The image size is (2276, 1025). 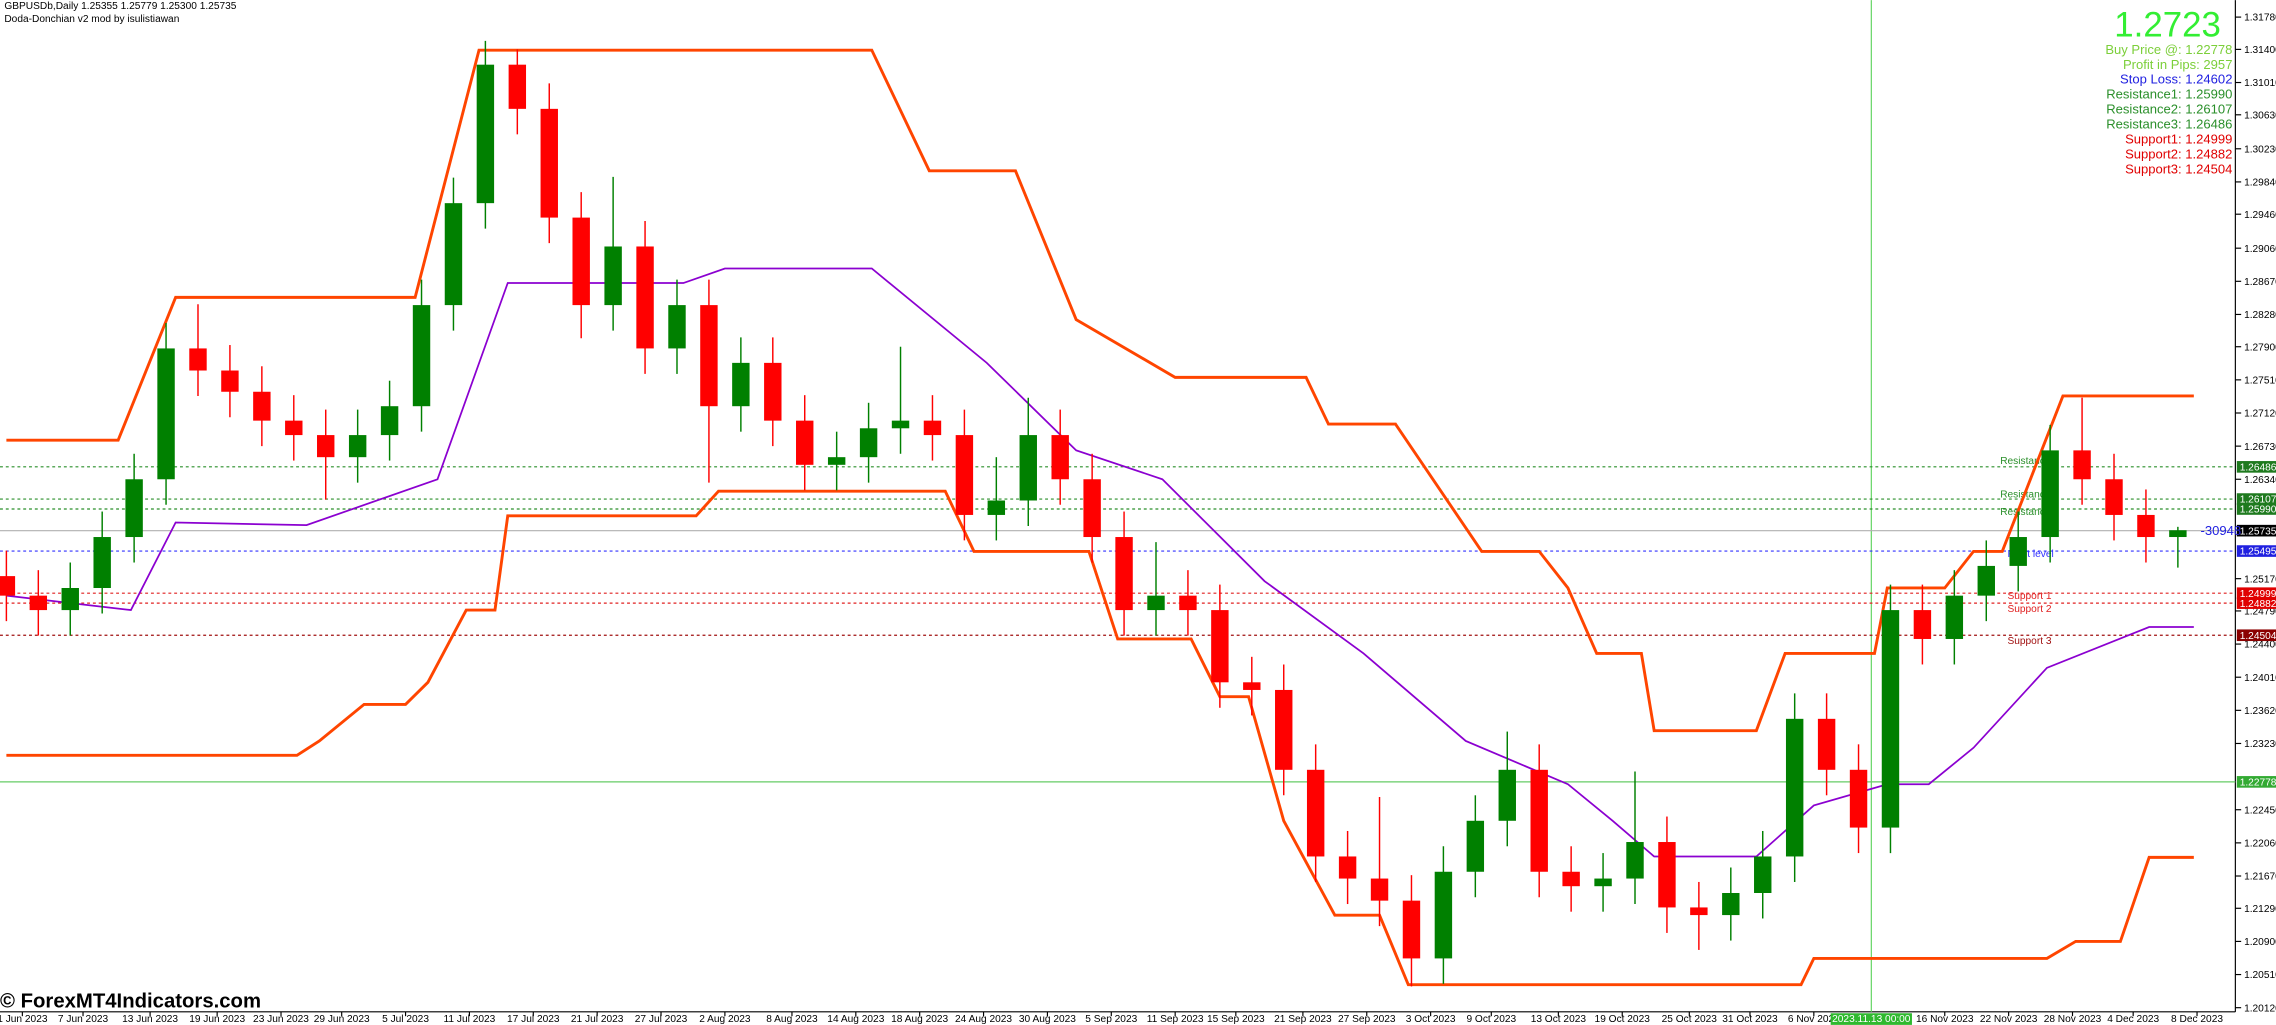 I want to click on y-tick-label: 1.29840, so click(x=2260, y=183).